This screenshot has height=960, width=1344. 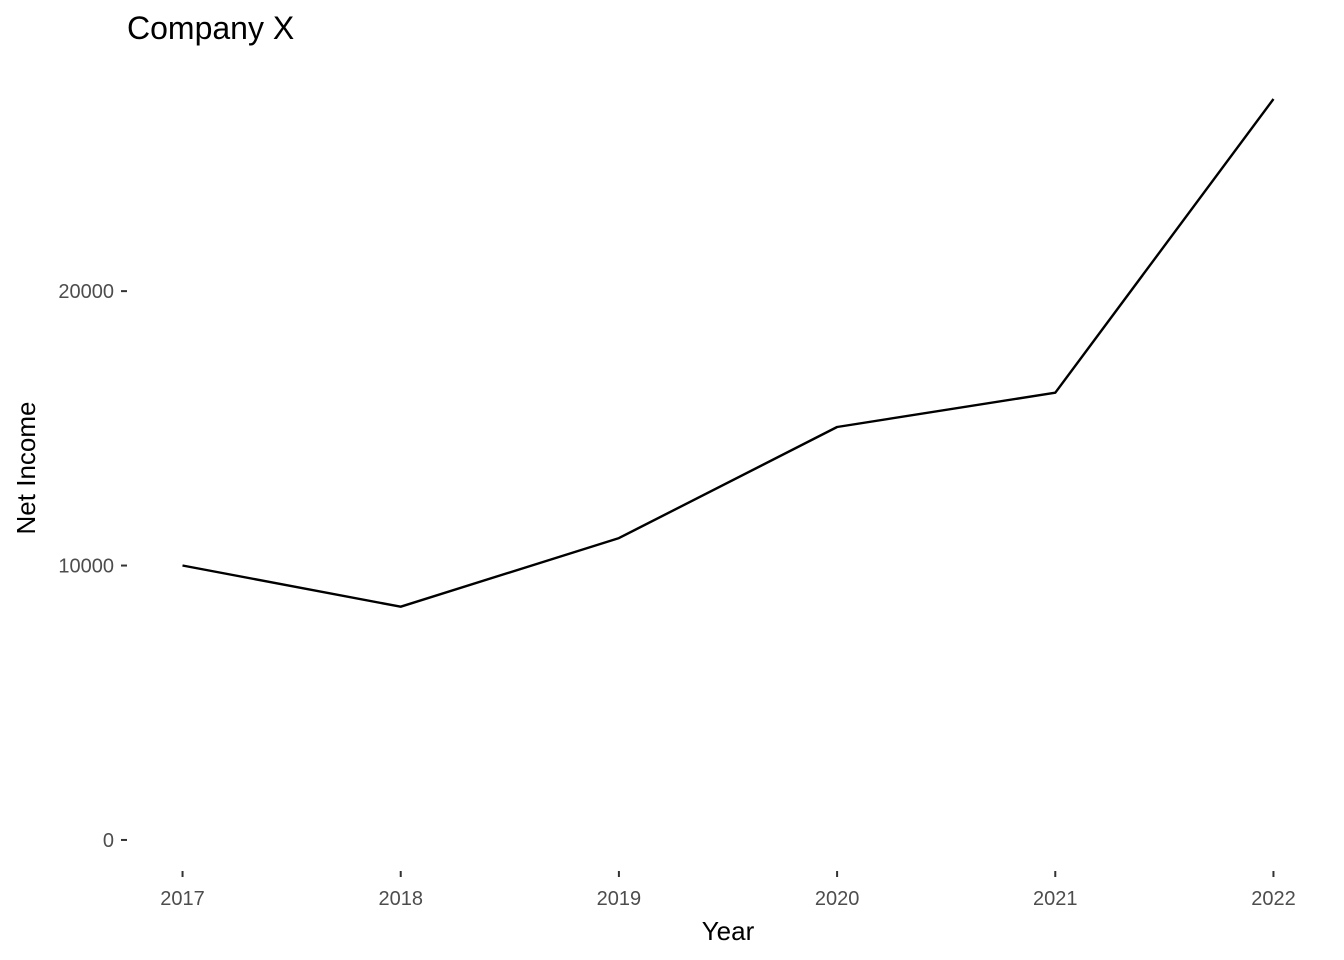 I want to click on x-tick-label: 2019, so click(x=619, y=899).